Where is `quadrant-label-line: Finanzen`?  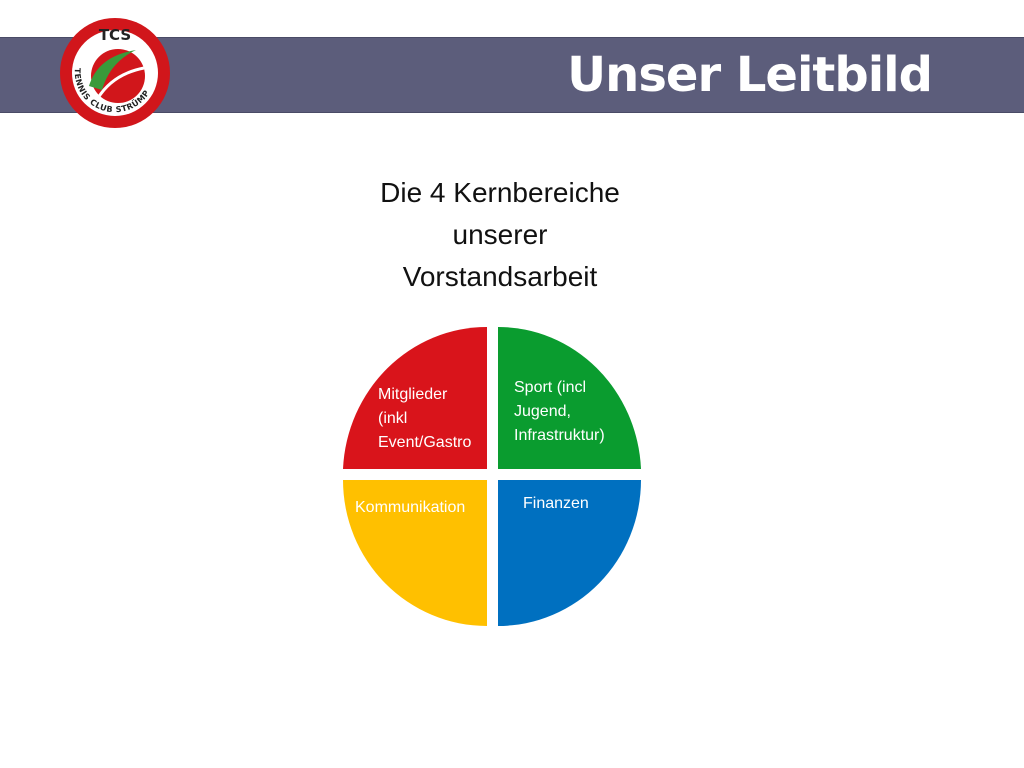
quadrant-label-line: Finanzen is located at coordinates (556, 503).